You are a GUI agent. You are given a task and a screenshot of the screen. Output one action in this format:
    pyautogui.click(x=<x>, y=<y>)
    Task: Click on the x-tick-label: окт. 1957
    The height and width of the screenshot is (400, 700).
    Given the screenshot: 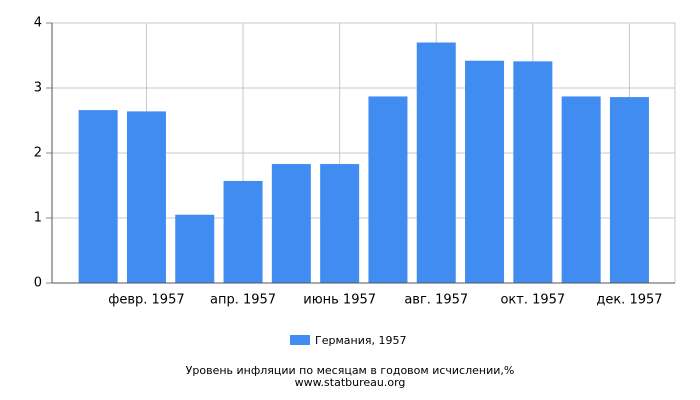 What is the action you would take?
    pyautogui.click(x=532, y=300)
    